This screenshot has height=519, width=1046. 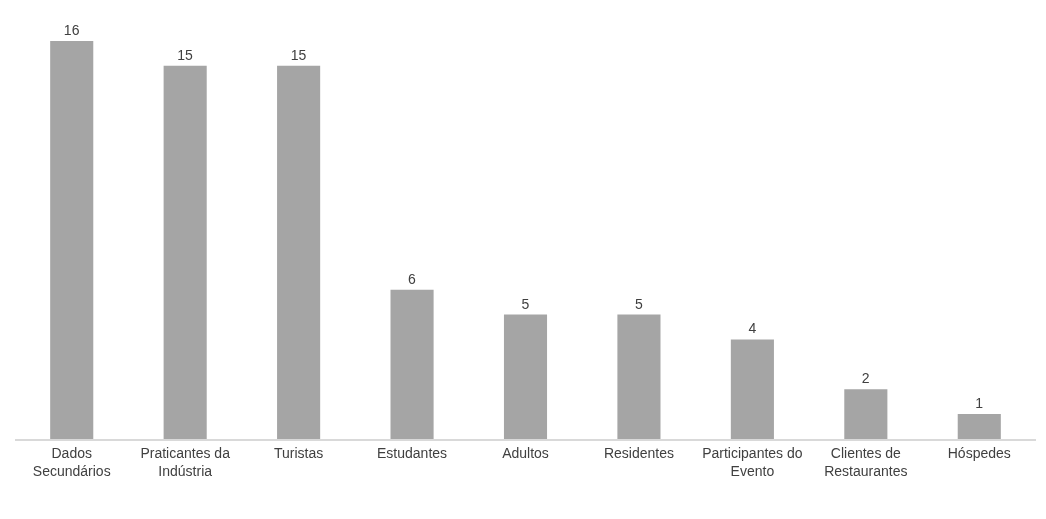 I want to click on x-tick-label: Hóspedes, so click(x=979, y=452).